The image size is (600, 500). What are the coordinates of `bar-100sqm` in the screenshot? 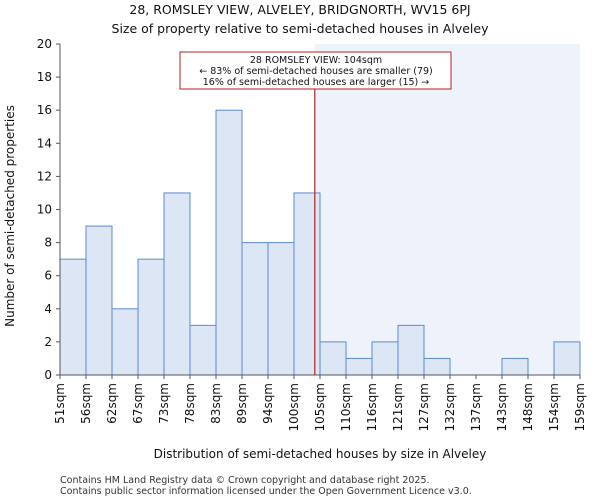 It's located at (307, 284).